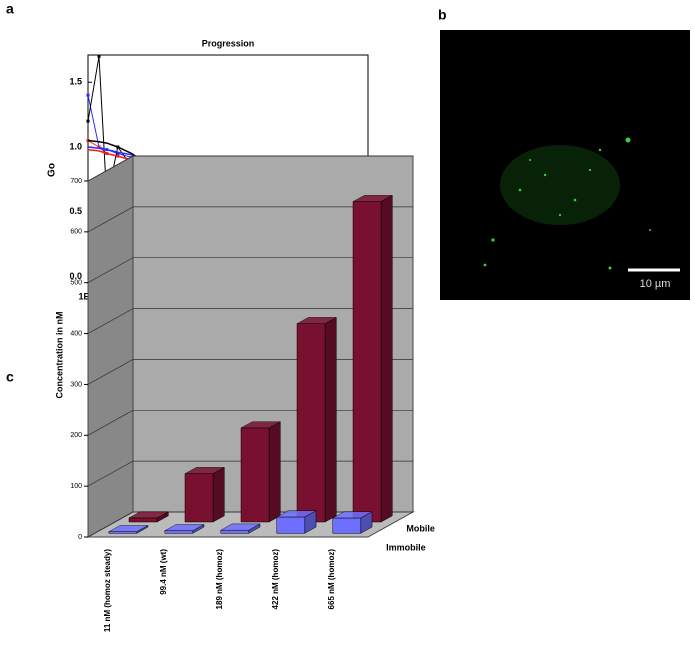  Describe the element at coordinates (75, 276) in the screenshot. I see `y-tick-label: 0.0` at that location.